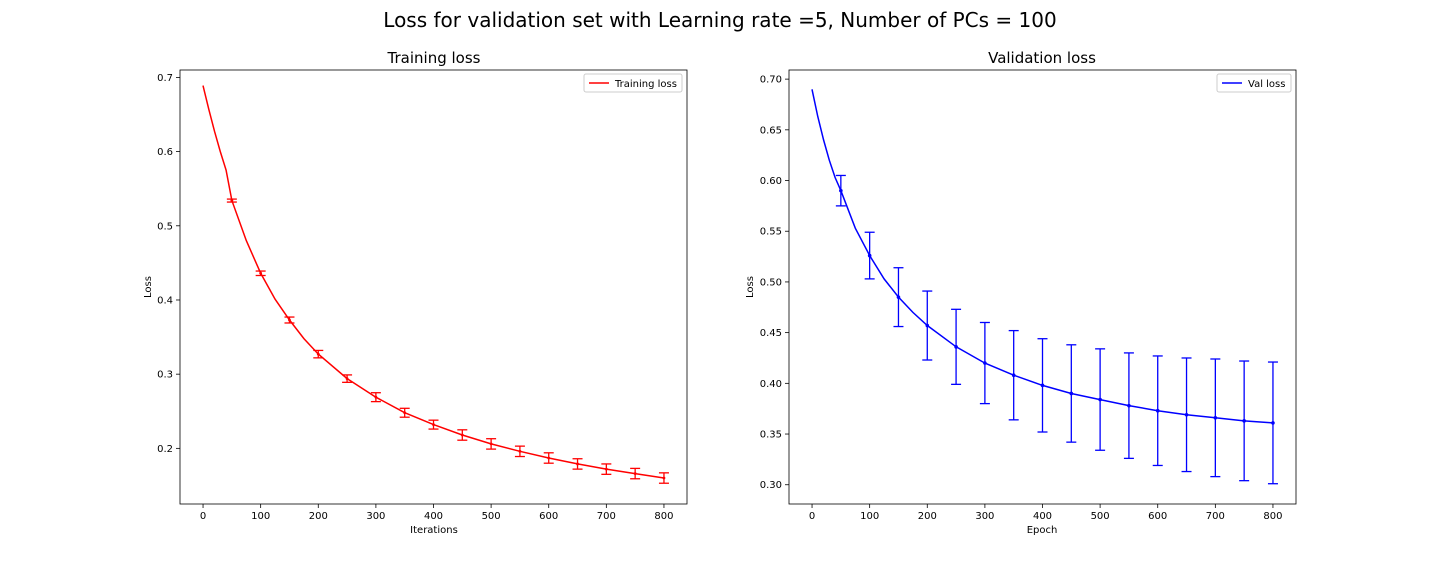 This screenshot has height=576, width=1440. Describe the element at coordinates (771, 282) in the screenshot. I see `validation-loss-ytick-label: 0.50` at that location.